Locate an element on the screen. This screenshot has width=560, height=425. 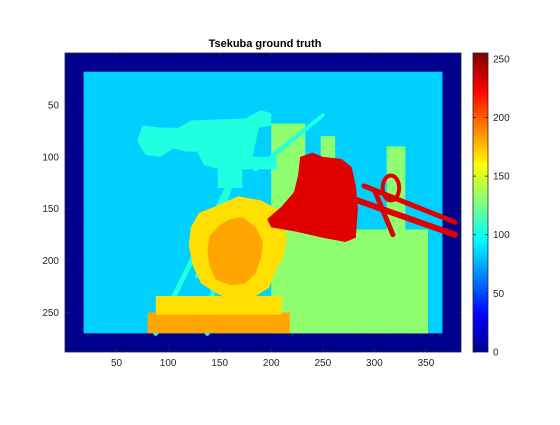
region-camera-mount is located at coordinates (230, 176).